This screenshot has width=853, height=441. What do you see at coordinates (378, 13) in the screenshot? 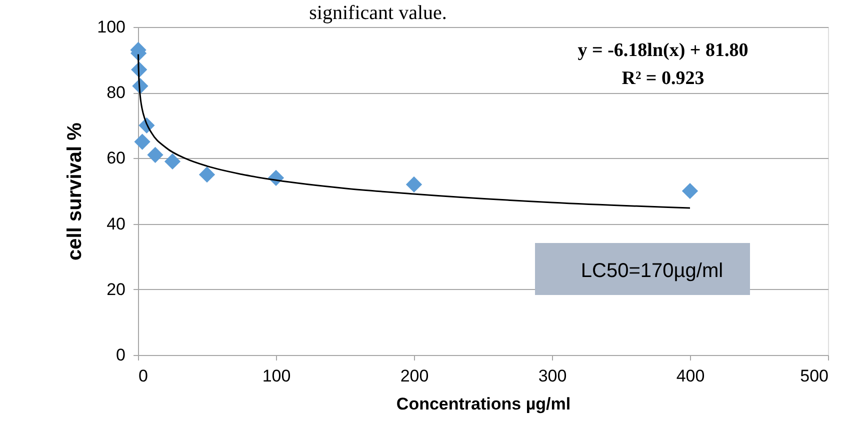
I see `chart-title: significant value.` at bounding box center [378, 13].